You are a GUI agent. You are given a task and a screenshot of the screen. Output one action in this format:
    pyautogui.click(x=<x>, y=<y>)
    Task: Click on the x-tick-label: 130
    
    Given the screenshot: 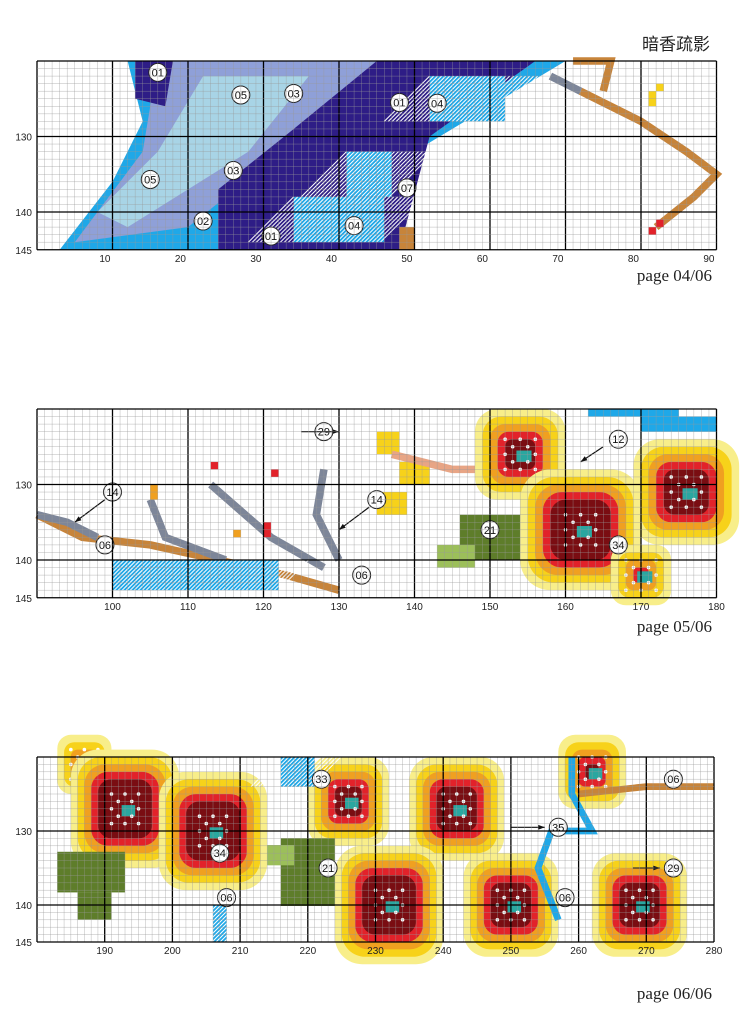 What is the action you would take?
    pyautogui.click(x=339, y=607)
    